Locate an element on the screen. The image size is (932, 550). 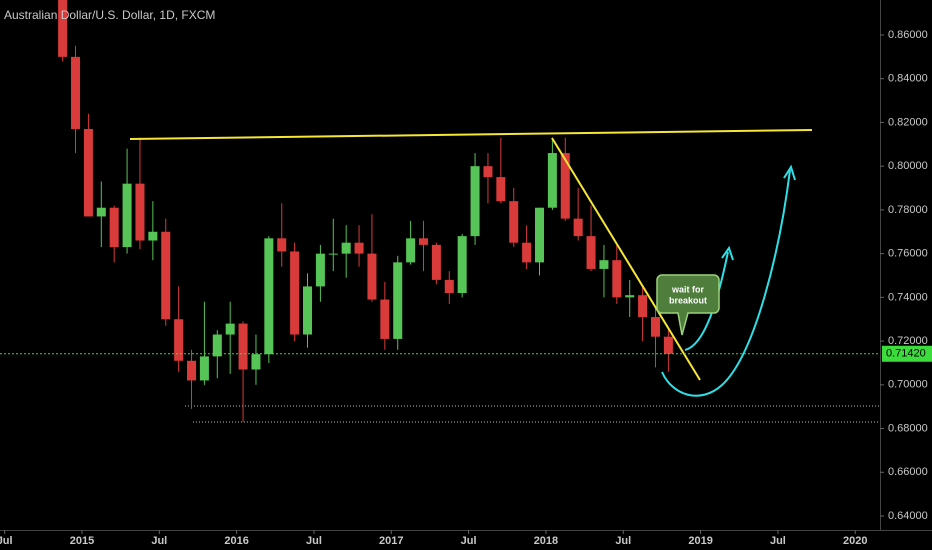
y-tick-label: 0.76000 is located at coordinates (908, 254).